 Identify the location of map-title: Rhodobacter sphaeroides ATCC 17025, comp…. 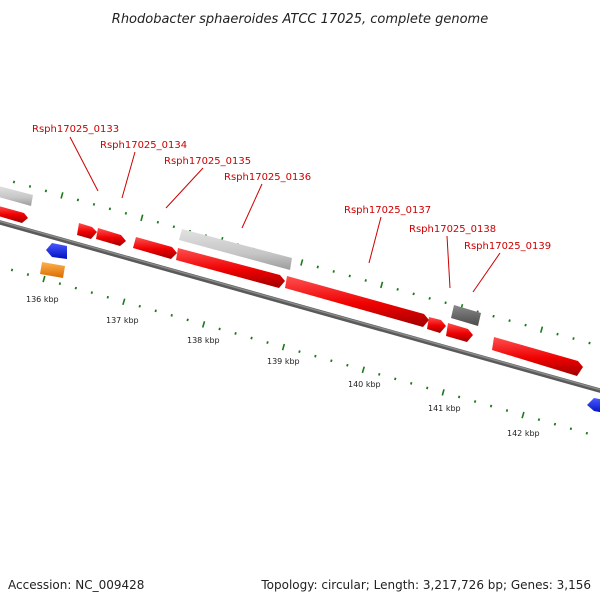
(300, 19).